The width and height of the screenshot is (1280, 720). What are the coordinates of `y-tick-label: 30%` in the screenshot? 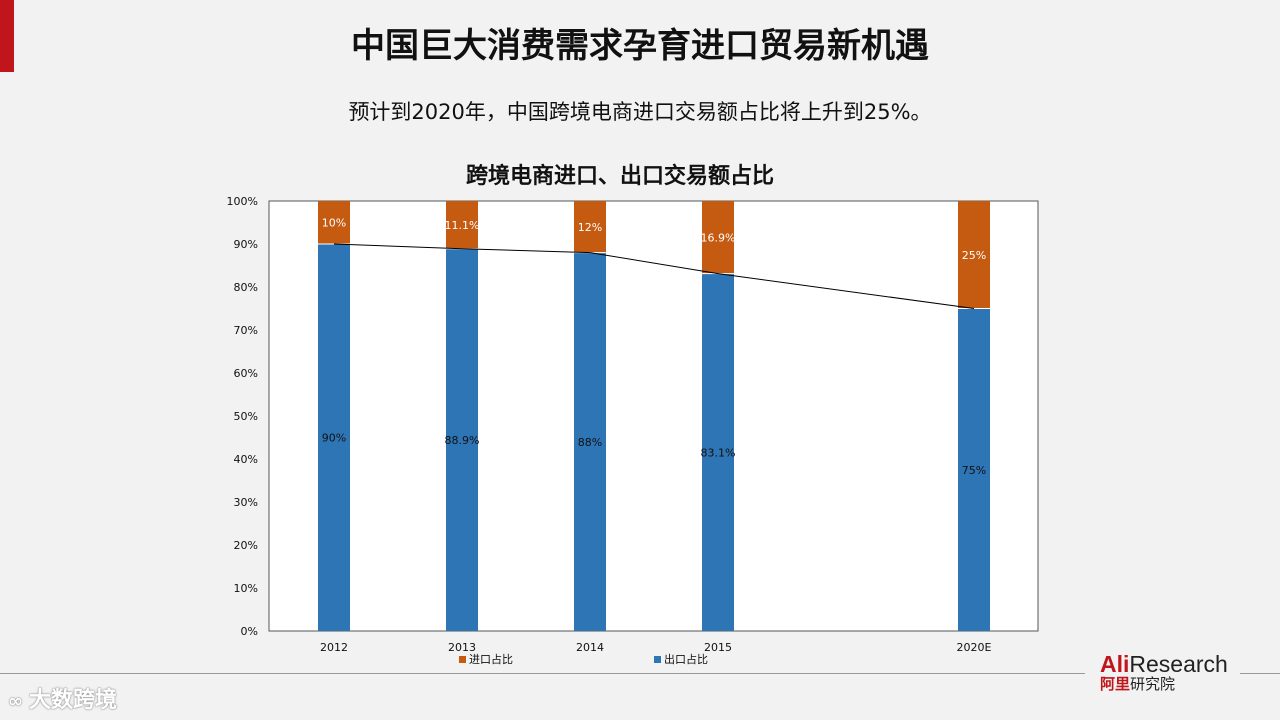 It's located at (246, 502).